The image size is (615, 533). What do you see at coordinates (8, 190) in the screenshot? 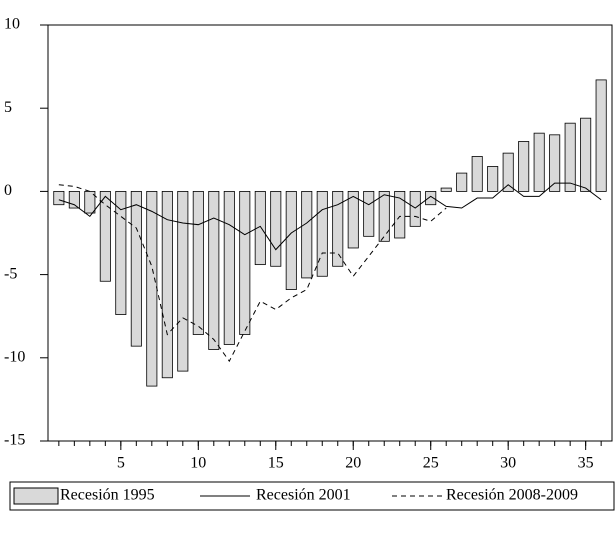
I see `y-tick-label: 0` at bounding box center [8, 190].